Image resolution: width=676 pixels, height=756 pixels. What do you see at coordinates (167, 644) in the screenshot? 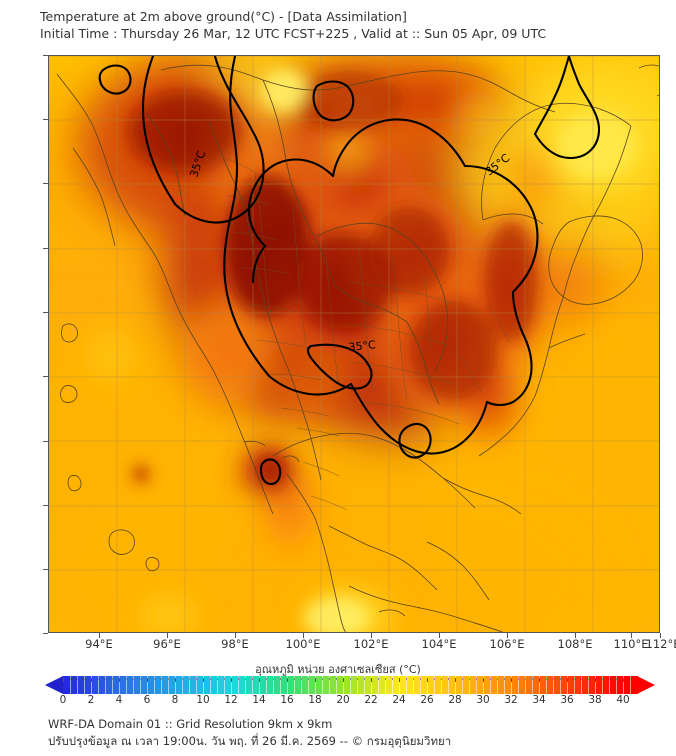
I see `x-tick: 96°E` at bounding box center [167, 644].